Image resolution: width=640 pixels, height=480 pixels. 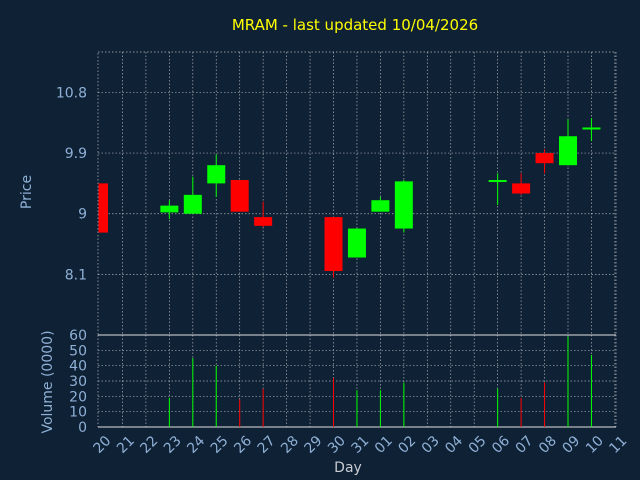 What do you see at coordinates (48, 381) in the screenshot?
I see `volume-axis-label: Volume (0000)` at bounding box center [48, 381].